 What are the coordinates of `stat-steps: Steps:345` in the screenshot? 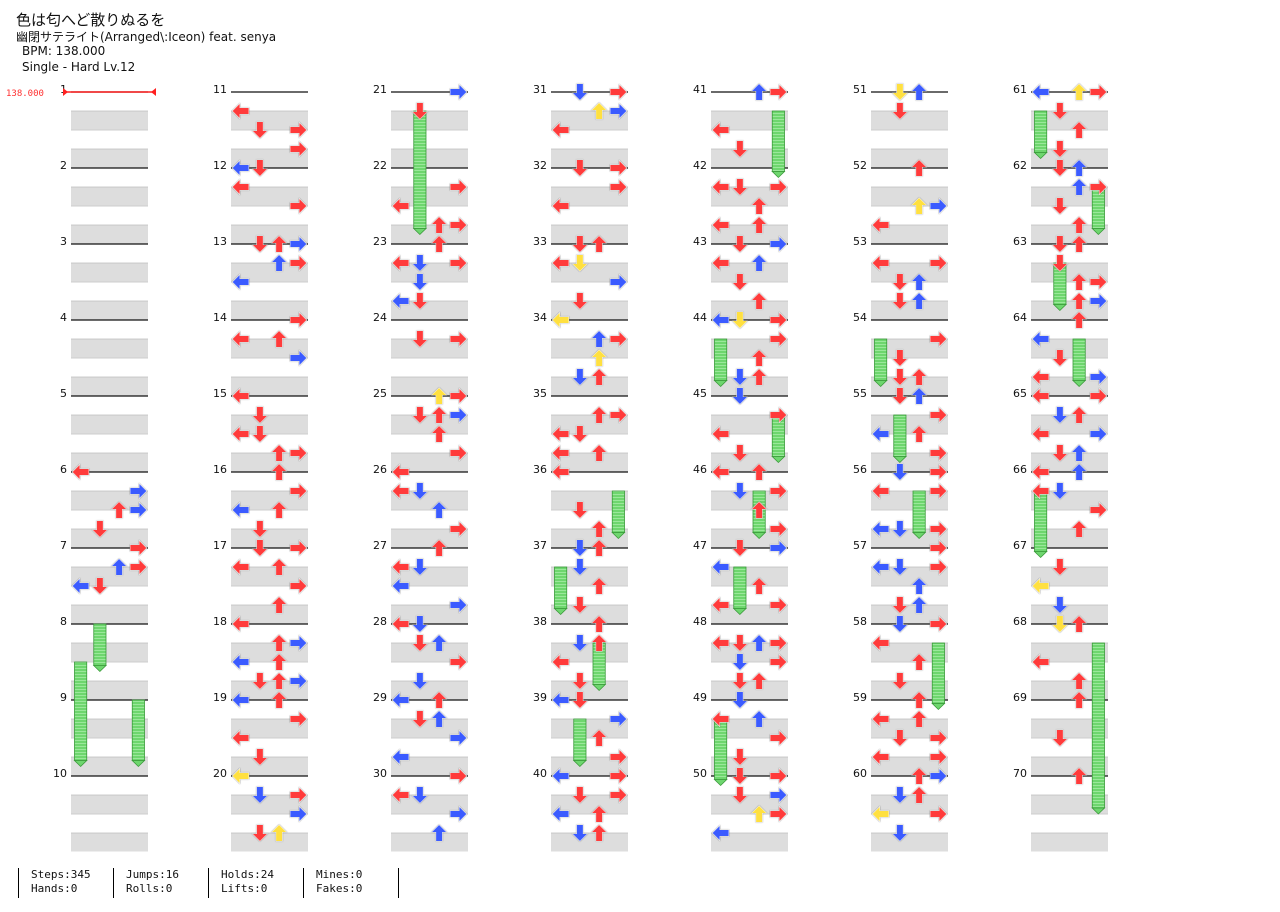 It's located at (61, 874).